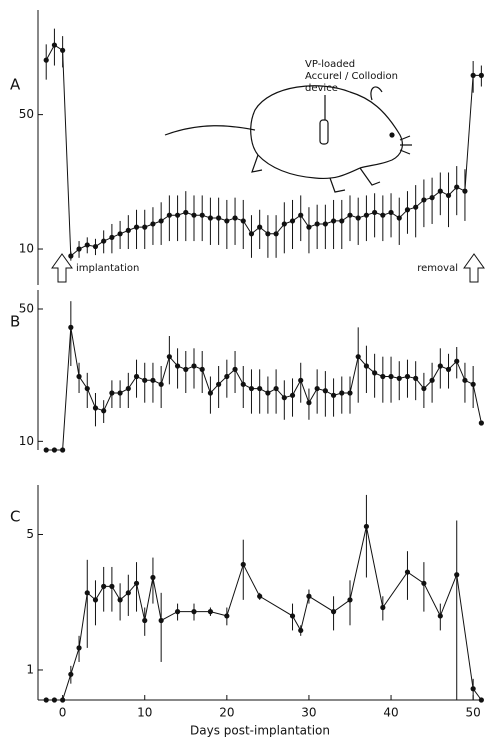 This screenshot has height=740, width=485. I want to click on implantation-arrow, so click(62, 268).